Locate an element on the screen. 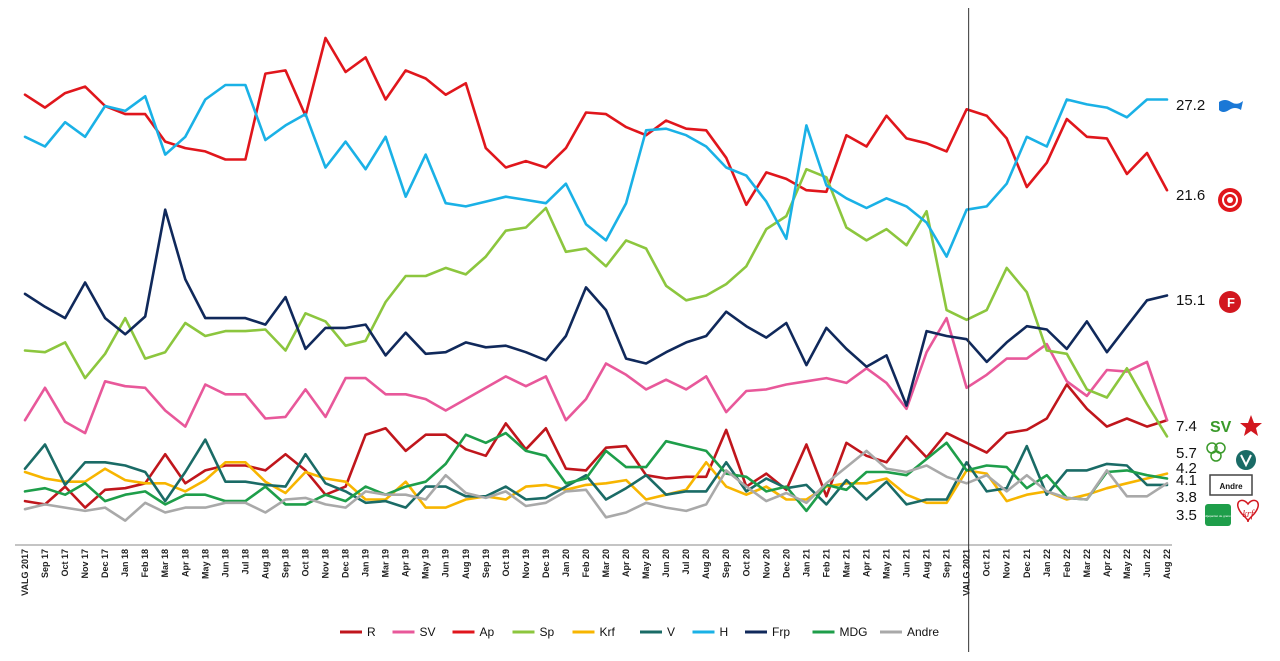 The image size is (1280, 661). x-tick-label: Aug 22 is located at coordinates (1167, 564).